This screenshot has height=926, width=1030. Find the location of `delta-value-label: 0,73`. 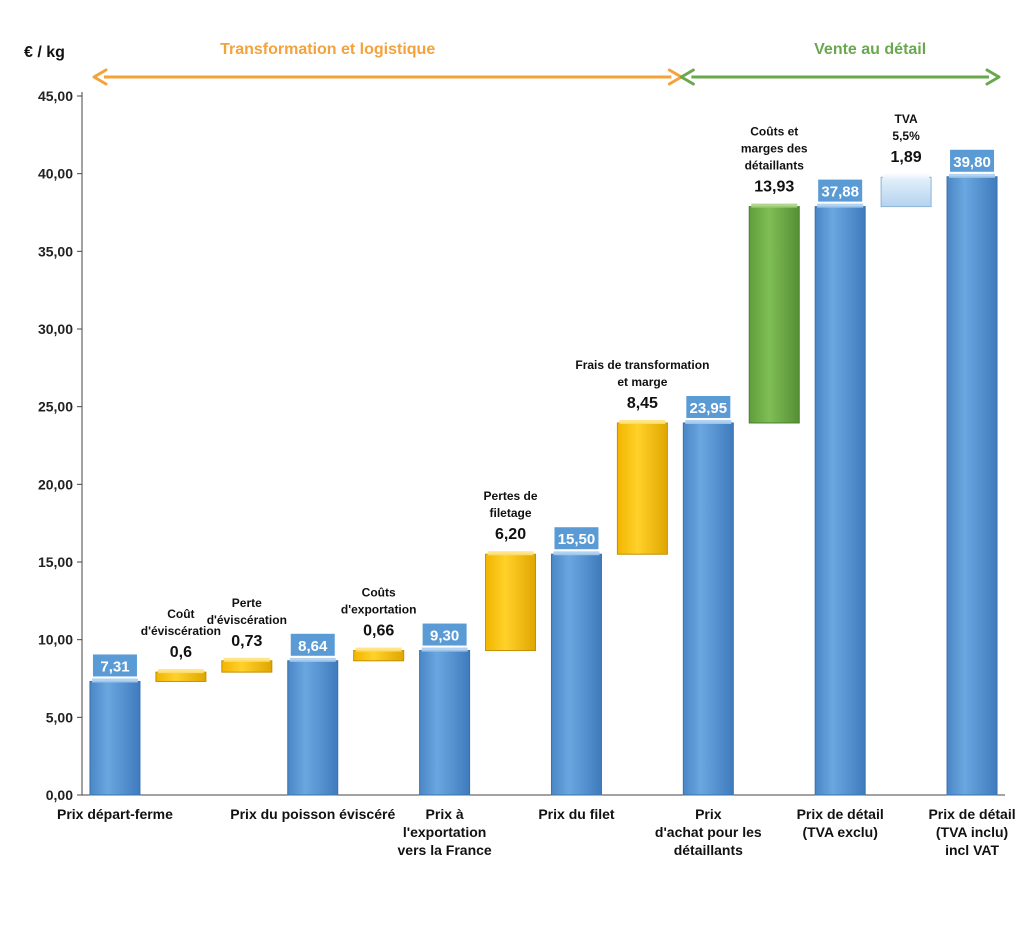

delta-value-label: 0,73 is located at coordinates (246, 641).